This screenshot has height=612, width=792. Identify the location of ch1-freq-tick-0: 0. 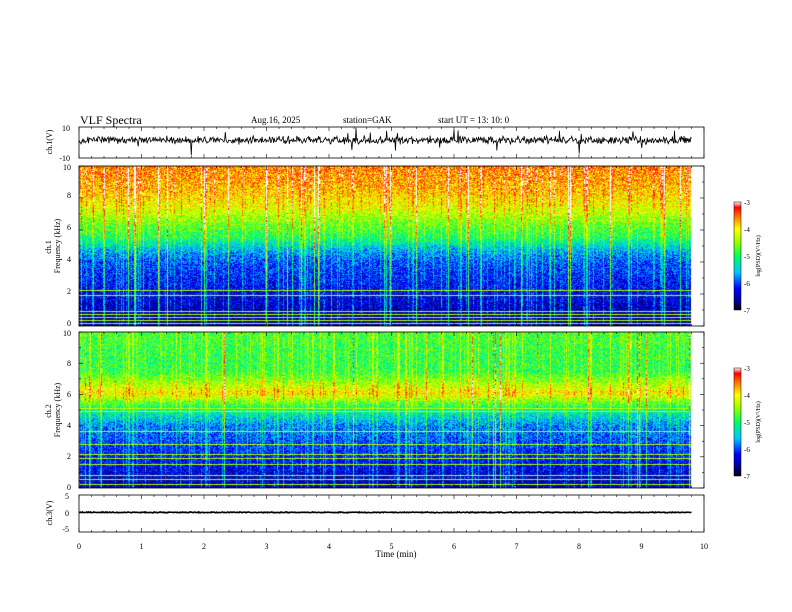
(69, 323).